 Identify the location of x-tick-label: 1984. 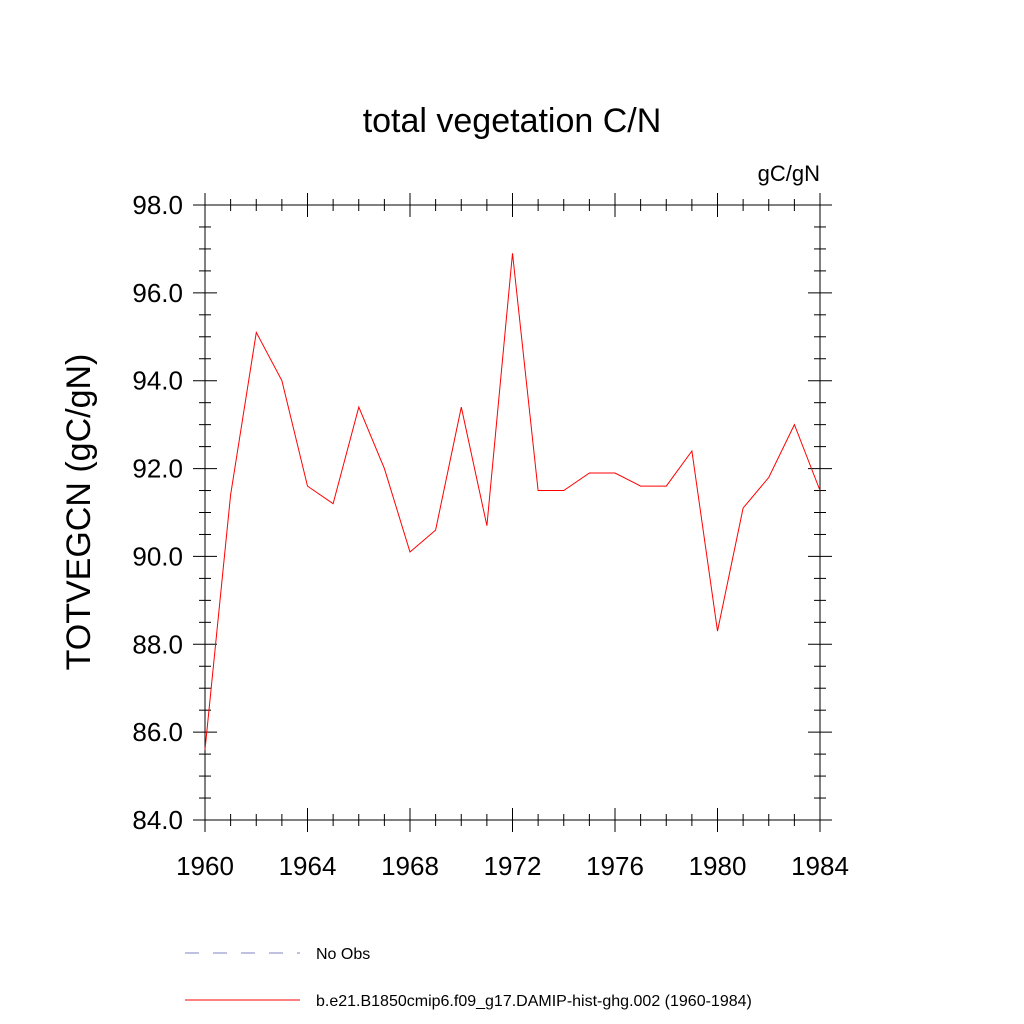
(820, 866).